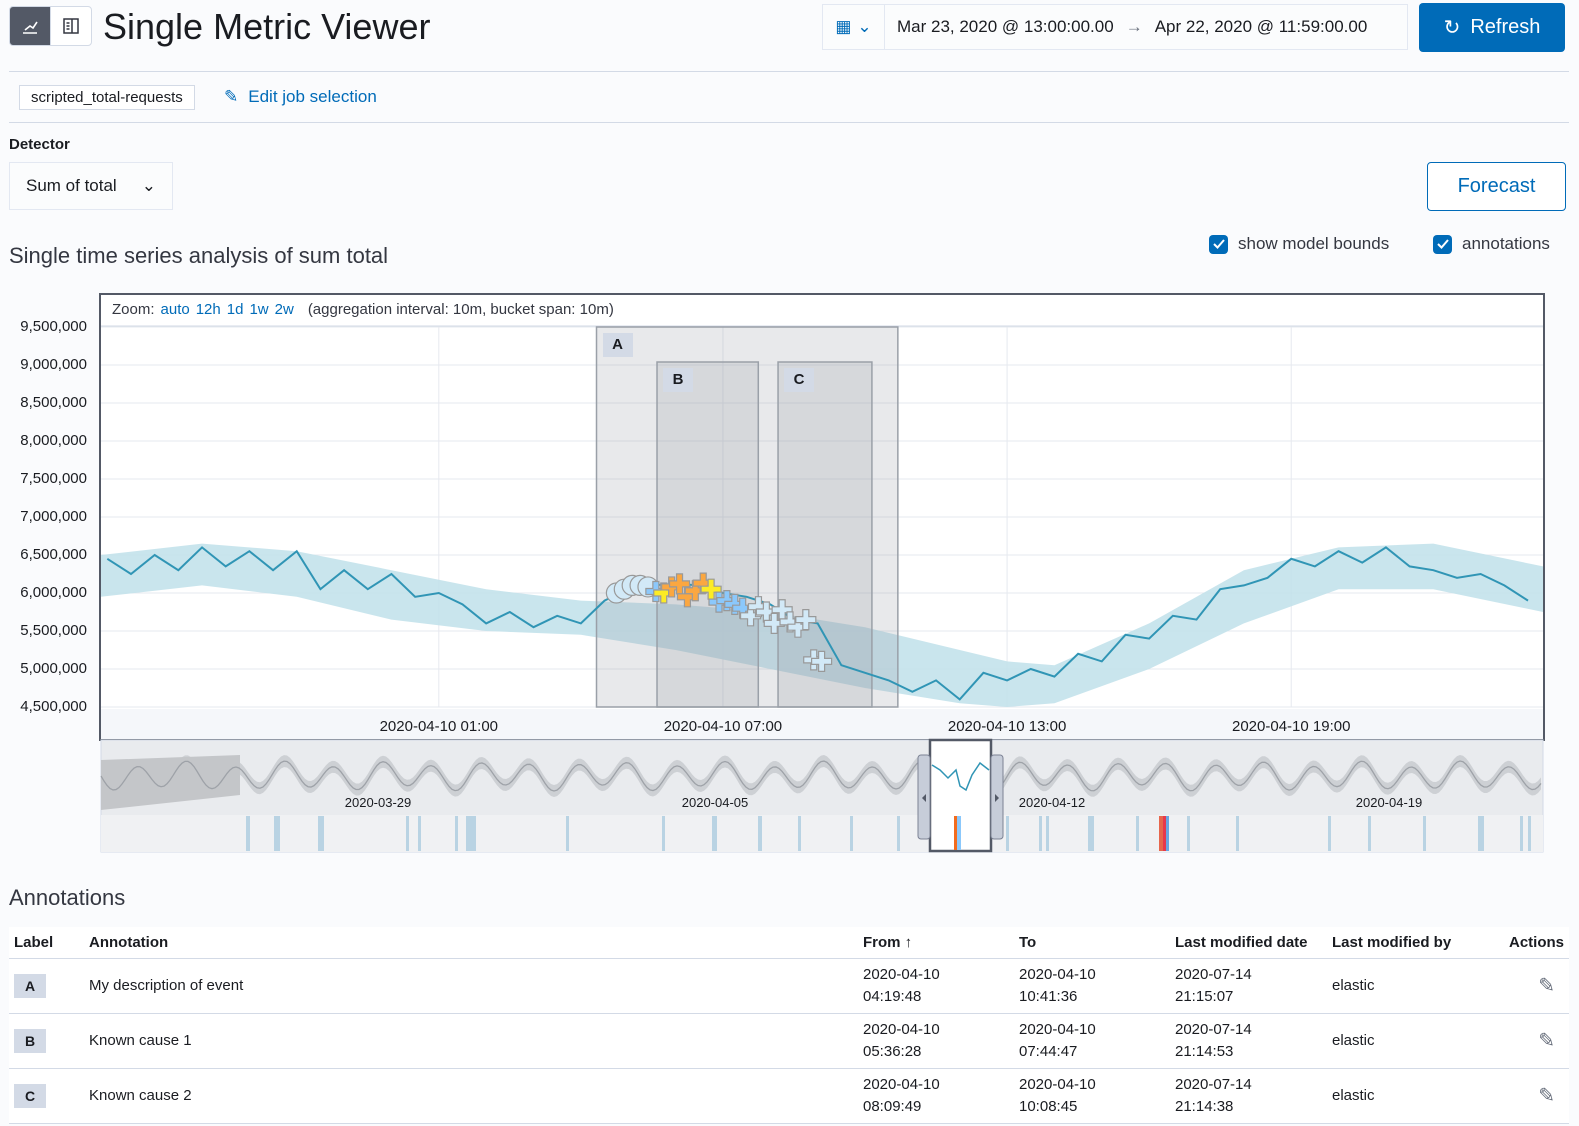  Describe the element at coordinates (1204, 1106) in the screenshot. I see `mod-time: 21:14:38` at that location.